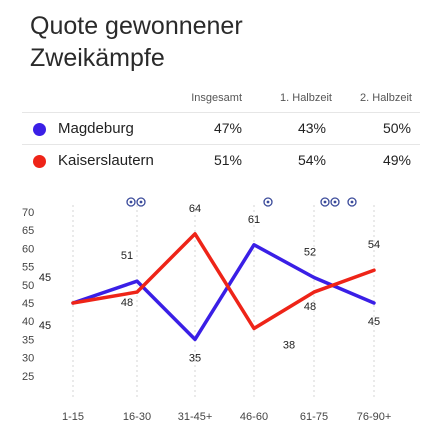 This screenshot has height=433, width=440. Describe the element at coordinates (314, 417) in the screenshot. I see `x-tick-label: 61-75` at that location.